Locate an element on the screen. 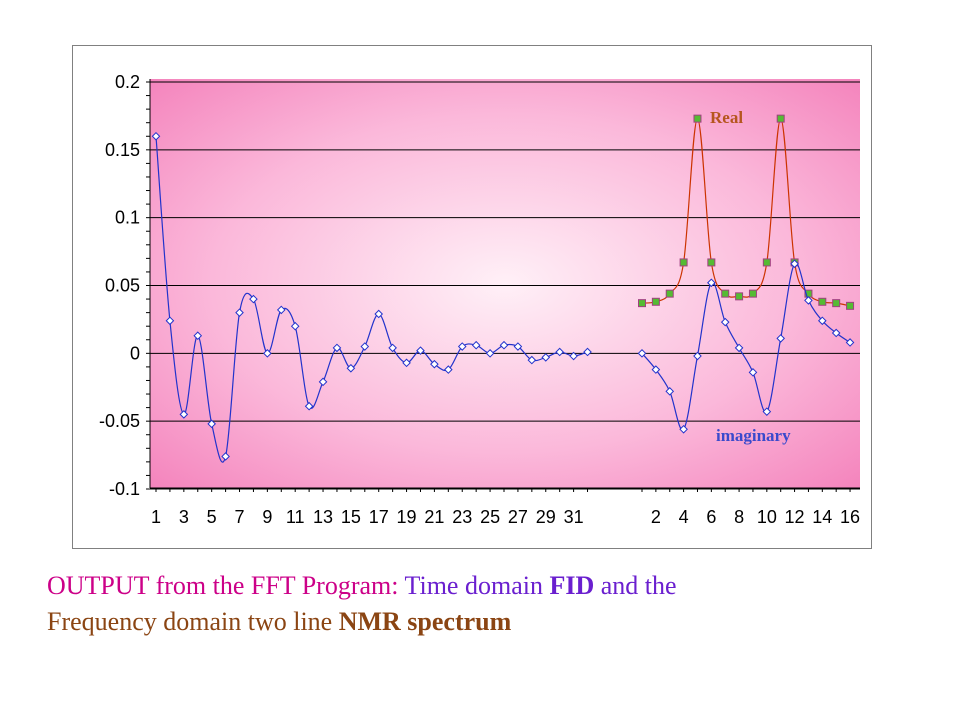 This screenshot has width=960, height=720. caption-output-text: OUTPUT from the FFT Program: is located at coordinates (226, 585).